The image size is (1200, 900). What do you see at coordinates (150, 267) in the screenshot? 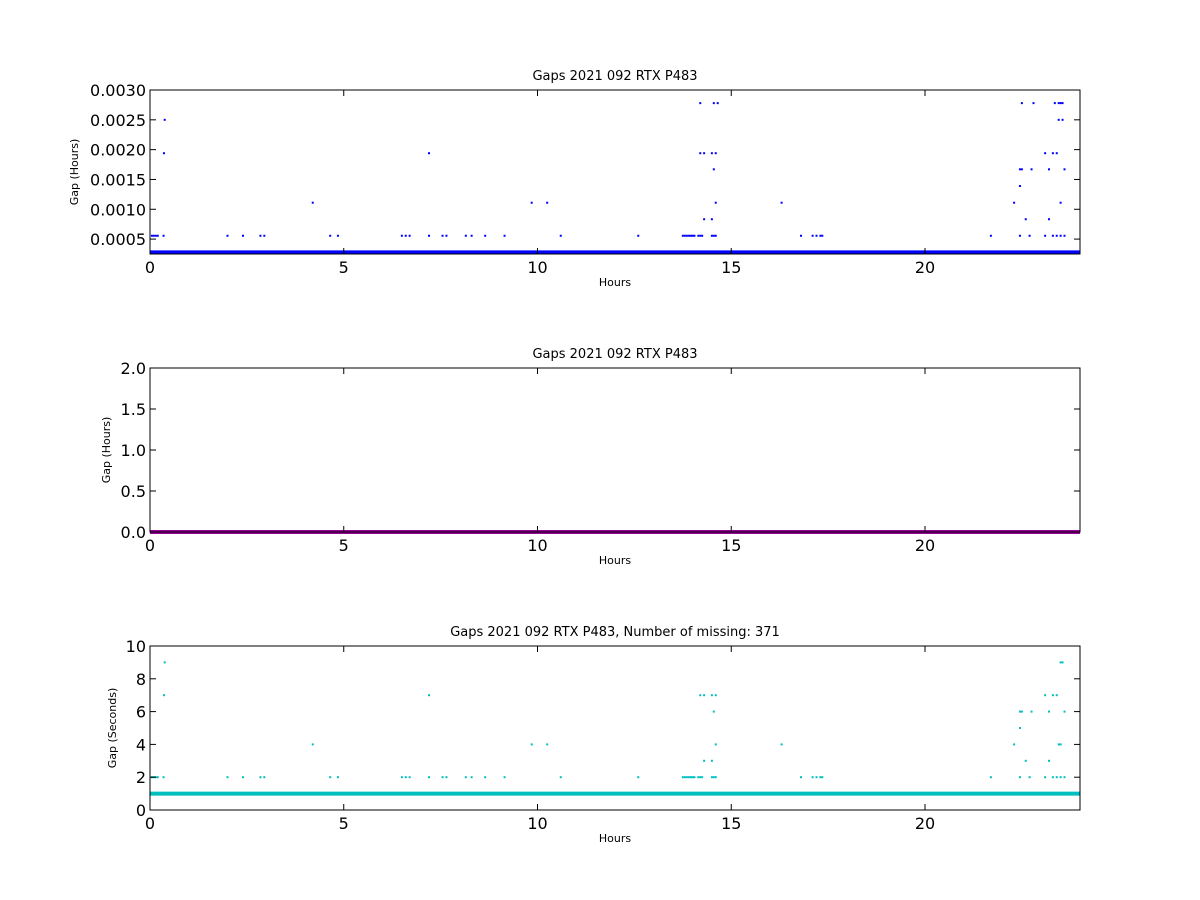
I see `x-tick-label: 0` at bounding box center [150, 267].